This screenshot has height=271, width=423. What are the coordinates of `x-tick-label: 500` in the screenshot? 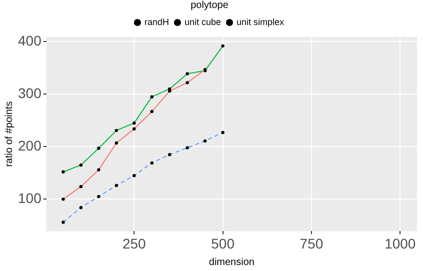 It's located at (223, 243).